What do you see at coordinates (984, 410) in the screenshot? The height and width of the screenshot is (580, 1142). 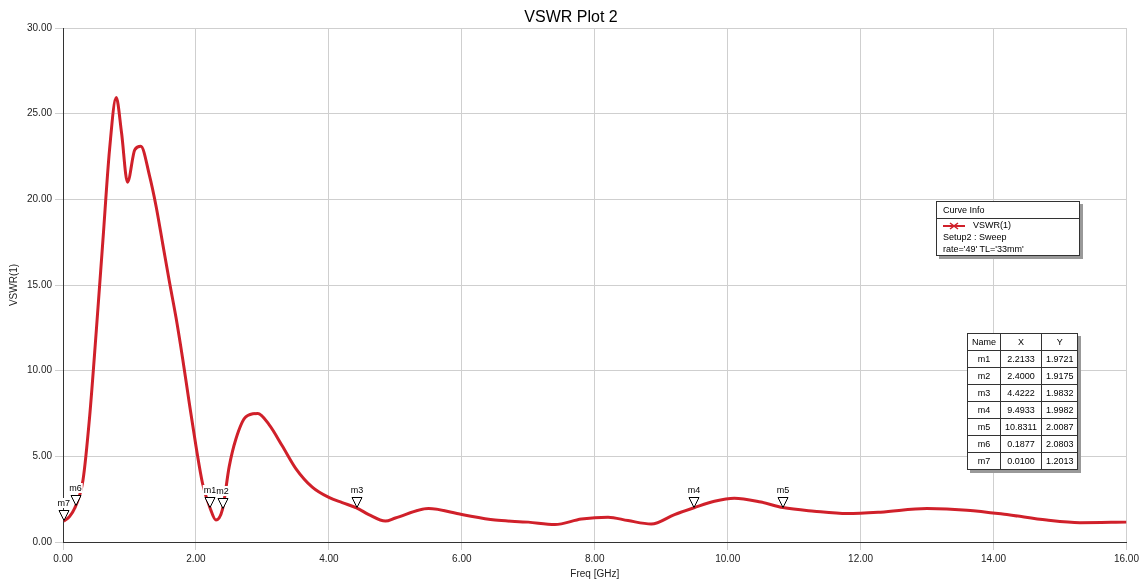 I see `text: m4` at bounding box center [984, 410].